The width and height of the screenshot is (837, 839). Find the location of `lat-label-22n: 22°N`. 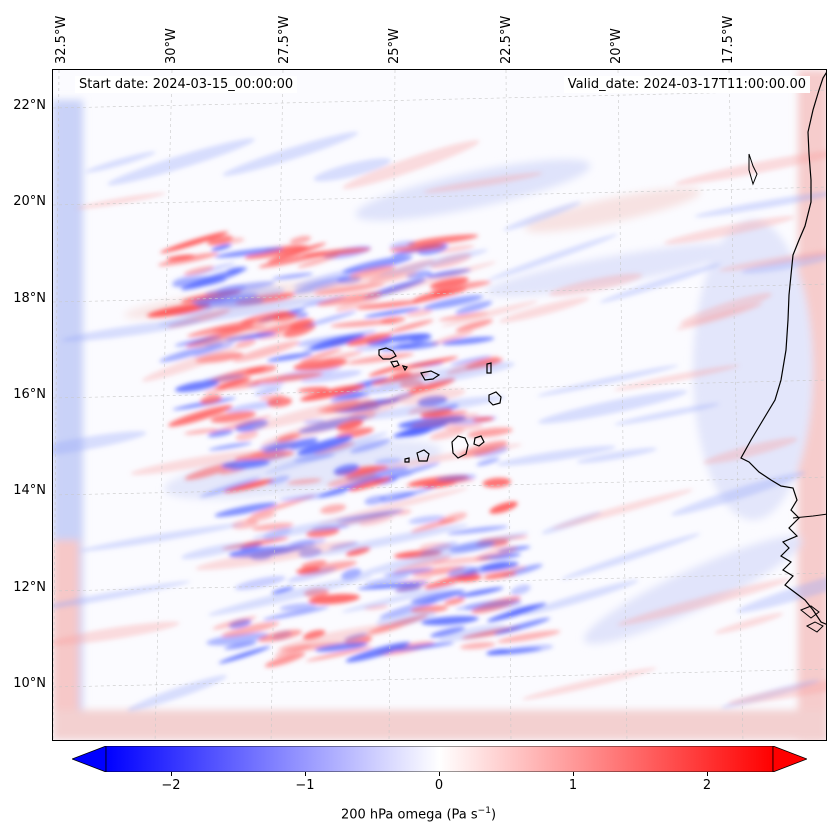

lat-label-22n: 22°N is located at coordinates (29, 105).